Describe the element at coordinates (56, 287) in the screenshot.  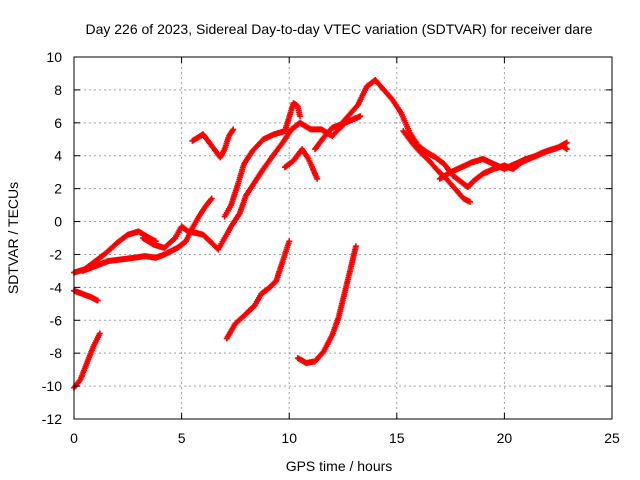
I see `y-tick-label: -4` at that location.